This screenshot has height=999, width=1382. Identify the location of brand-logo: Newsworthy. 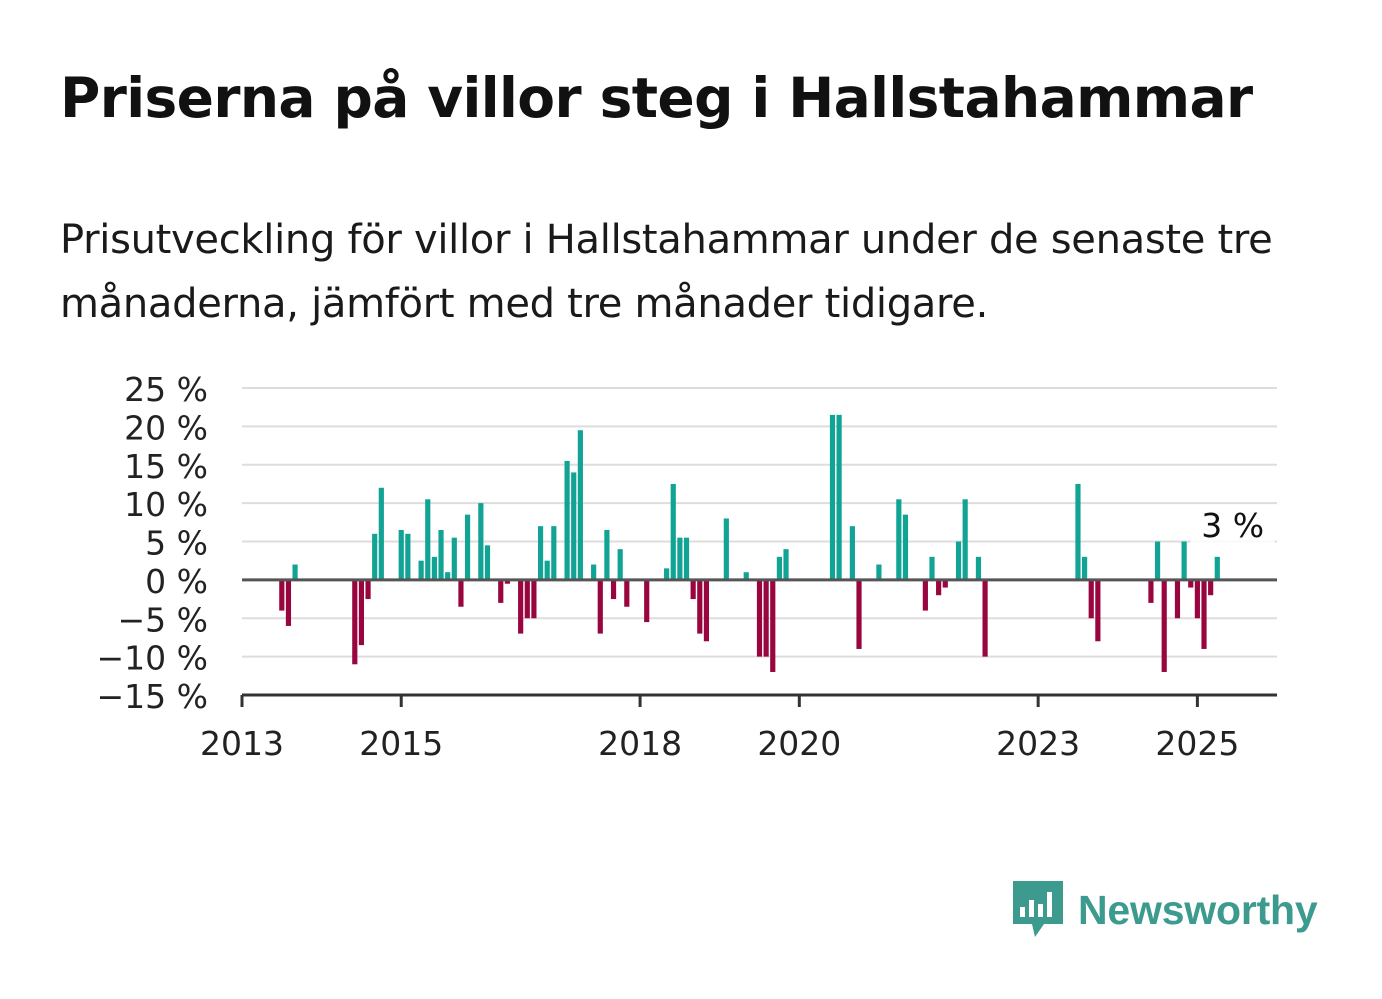
(1164, 910).